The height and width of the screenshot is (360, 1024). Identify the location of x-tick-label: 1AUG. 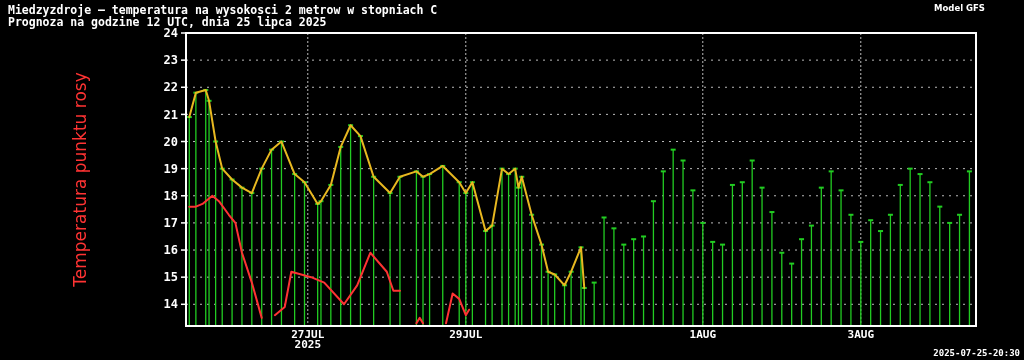
(703, 334).